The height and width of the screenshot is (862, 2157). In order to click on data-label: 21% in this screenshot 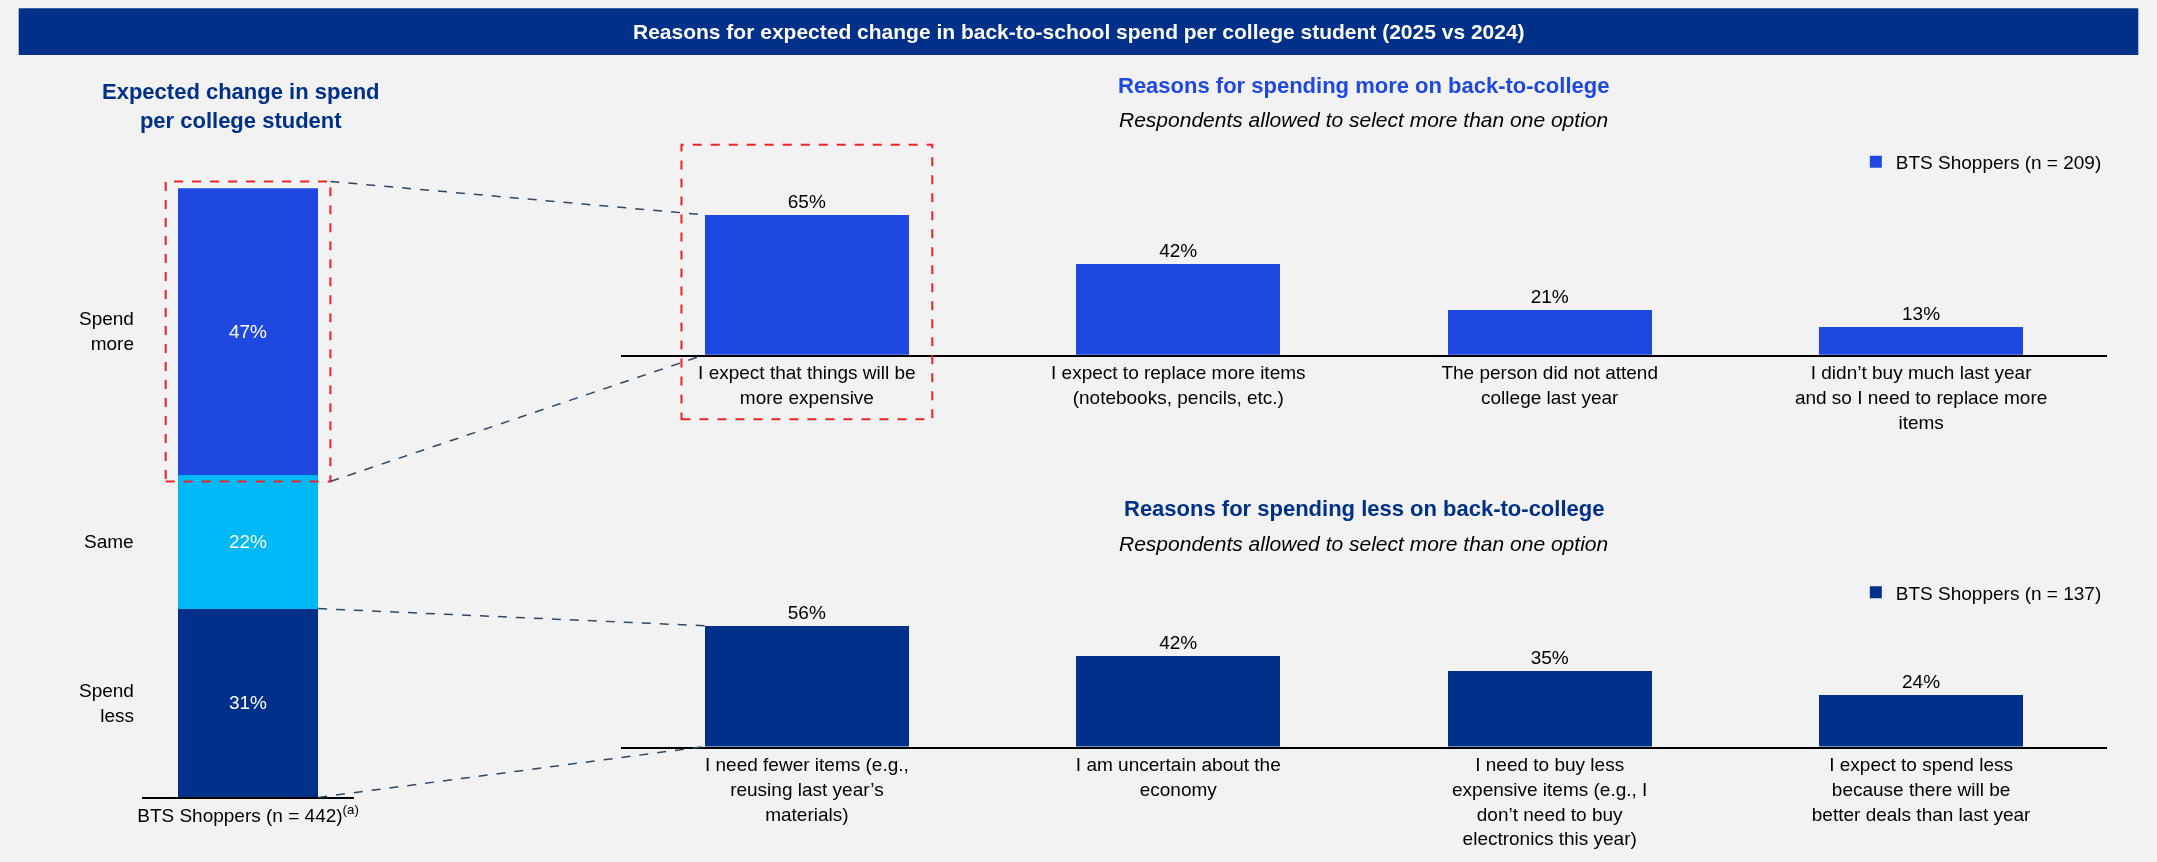, I will do `click(1549, 296)`.